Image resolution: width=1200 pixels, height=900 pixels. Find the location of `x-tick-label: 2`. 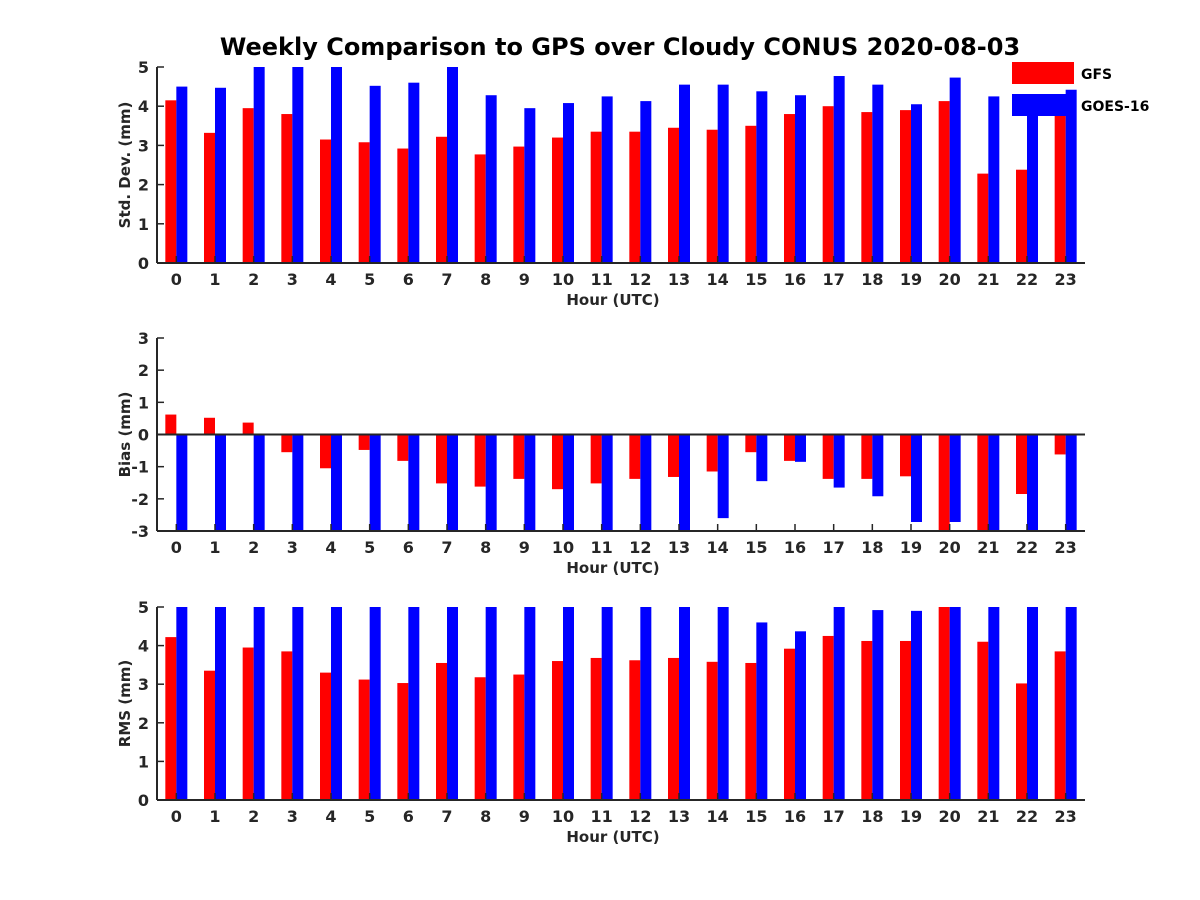

x-tick-label: 2 is located at coordinates (253, 279).